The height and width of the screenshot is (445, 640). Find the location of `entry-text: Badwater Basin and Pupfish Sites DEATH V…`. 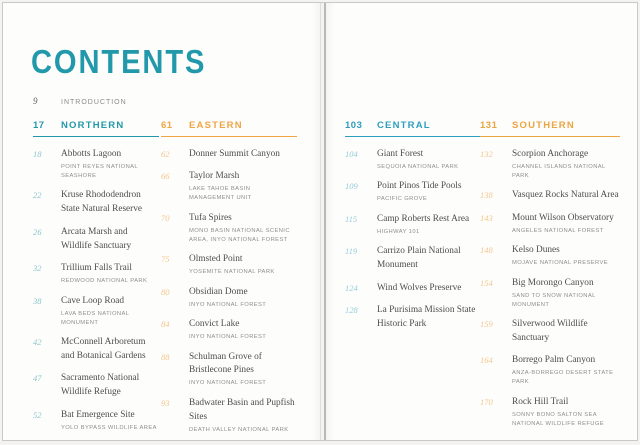

entry-text: Badwater Basin and Pupfish Sites DEATH V… is located at coordinates (243, 416).